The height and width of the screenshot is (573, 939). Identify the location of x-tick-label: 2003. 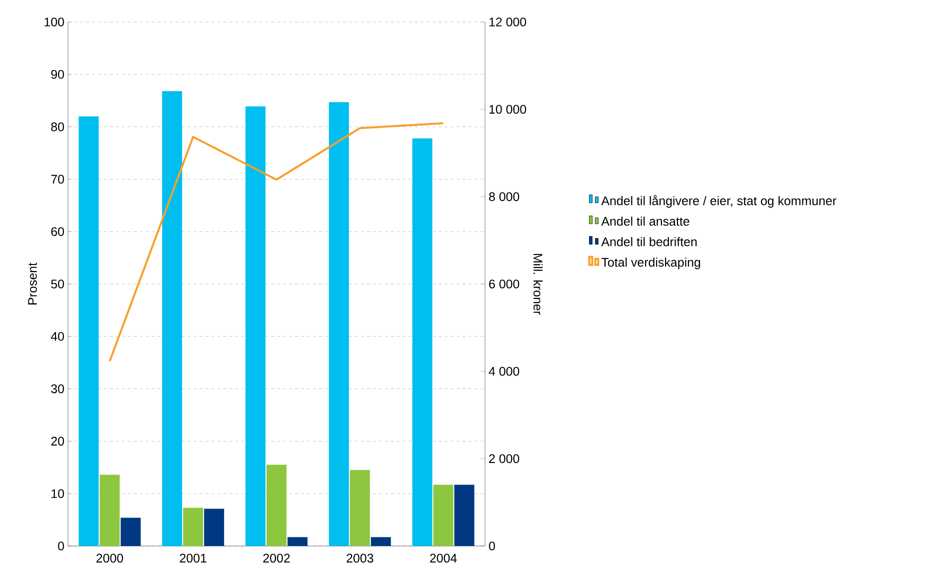
(360, 558).